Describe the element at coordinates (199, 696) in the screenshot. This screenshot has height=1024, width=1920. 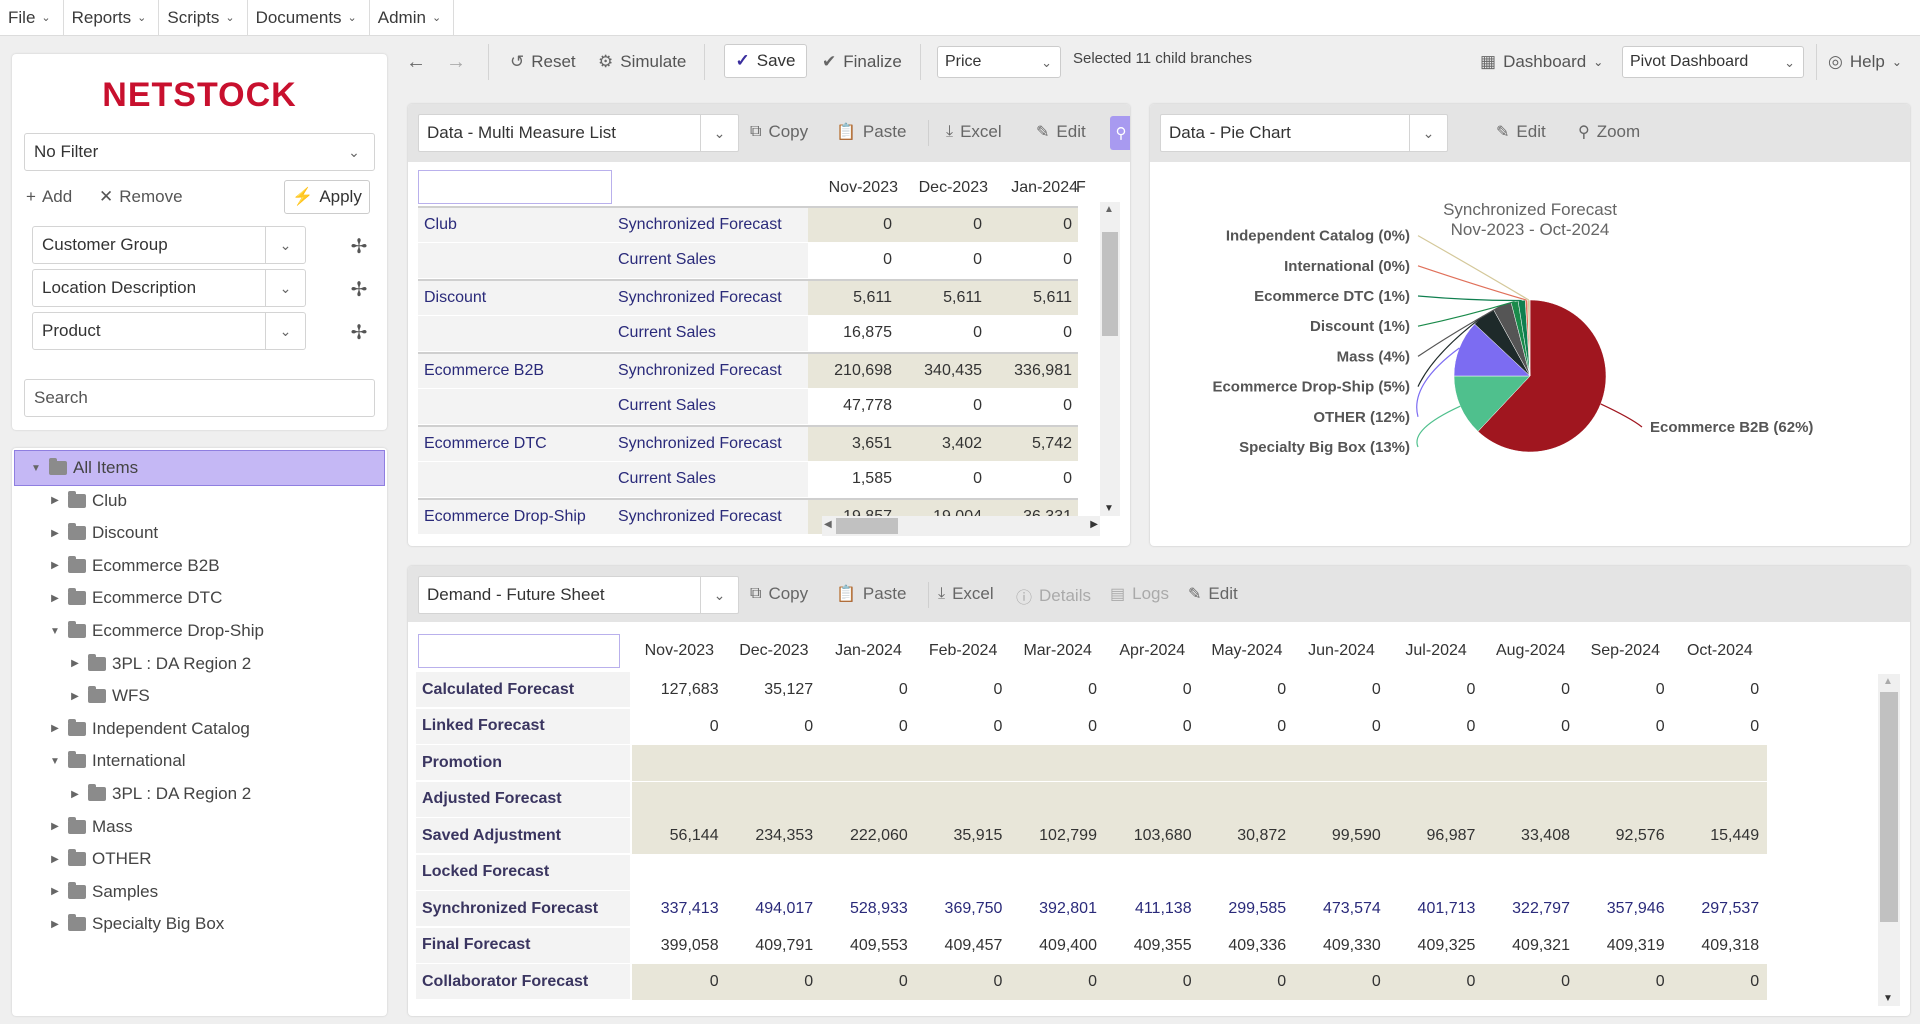
I see `tree-item: ▶ WFS` at that location.